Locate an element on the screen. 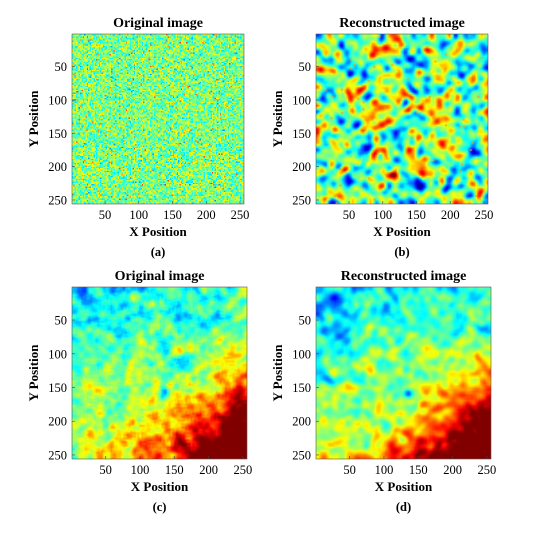  panel-caption: (b) is located at coordinates (401, 252).